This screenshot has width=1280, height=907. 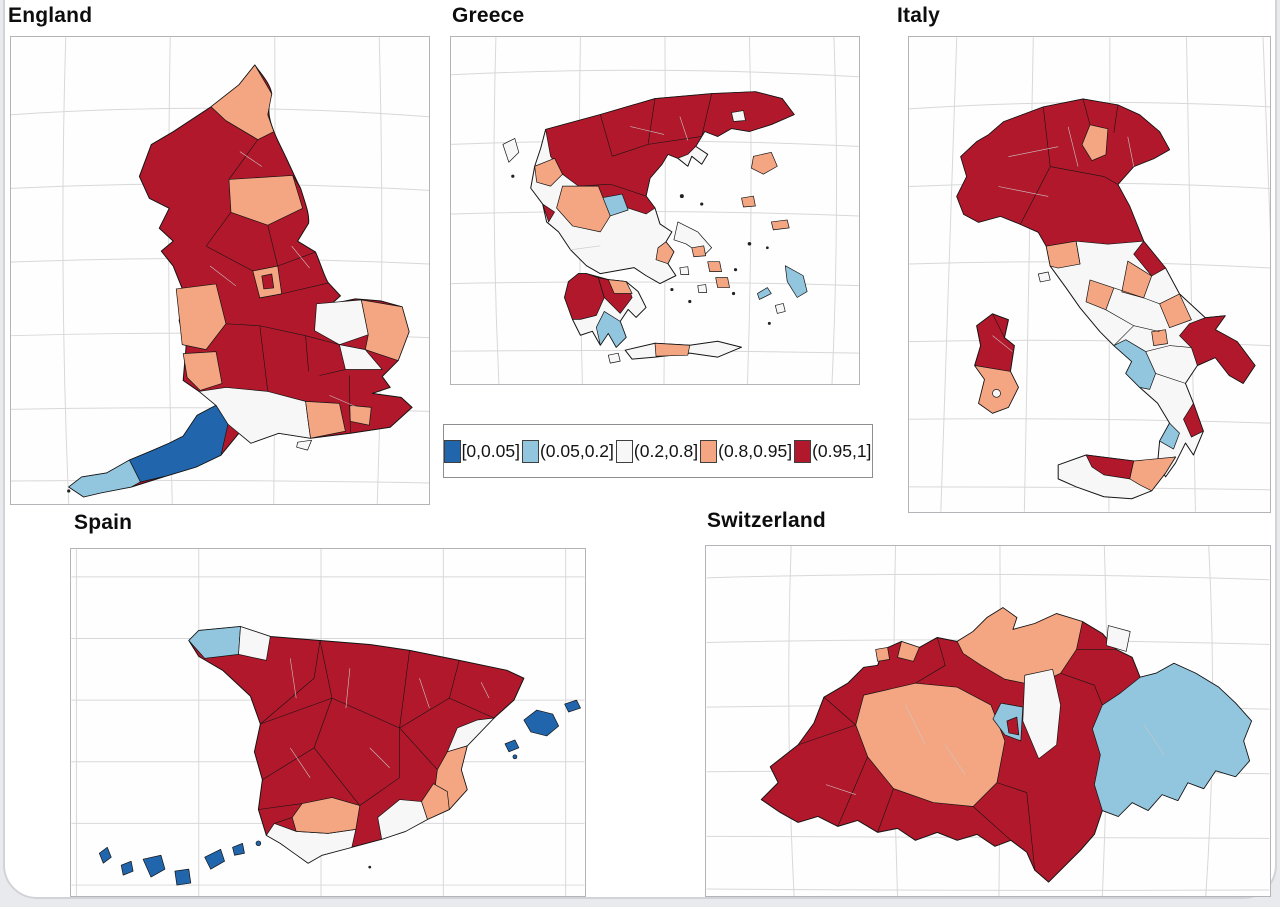 What do you see at coordinates (103, 522) in the screenshot?
I see `map-title-spain: Spain` at bounding box center [103, 522].